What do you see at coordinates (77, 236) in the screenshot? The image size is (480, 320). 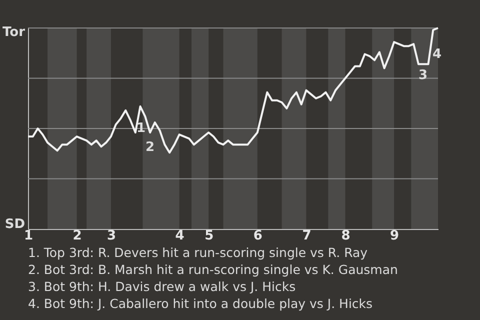 I see `x-tick-label: 2` at bounding box center [77, 236].